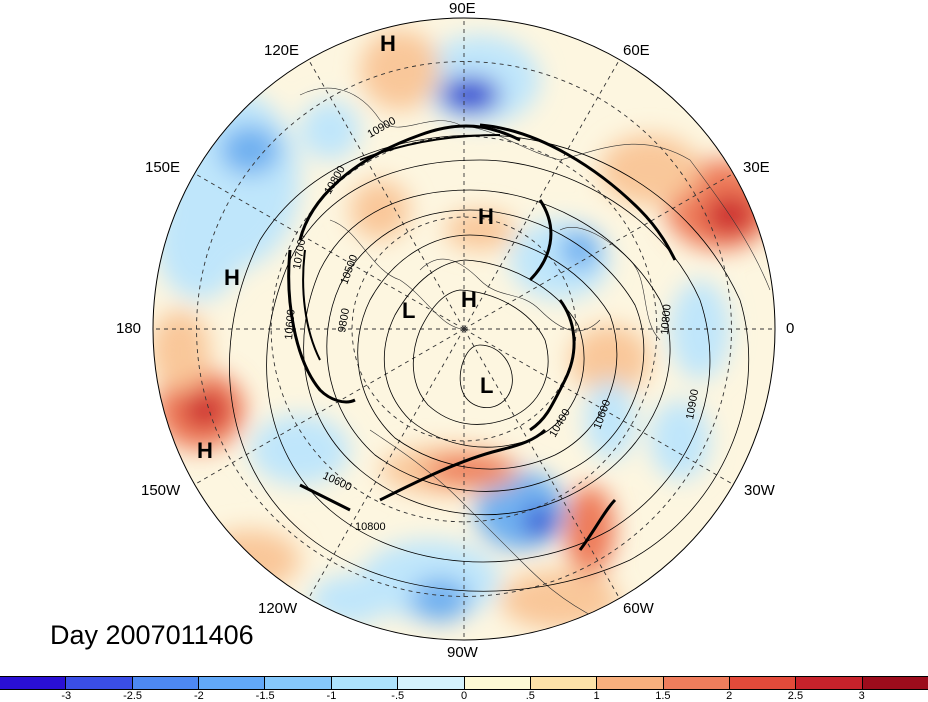  What do you see at coordinates (278, 608) in the screenshot?
I see `lon-label-120w: 120W` at bounding box center [278, 608].